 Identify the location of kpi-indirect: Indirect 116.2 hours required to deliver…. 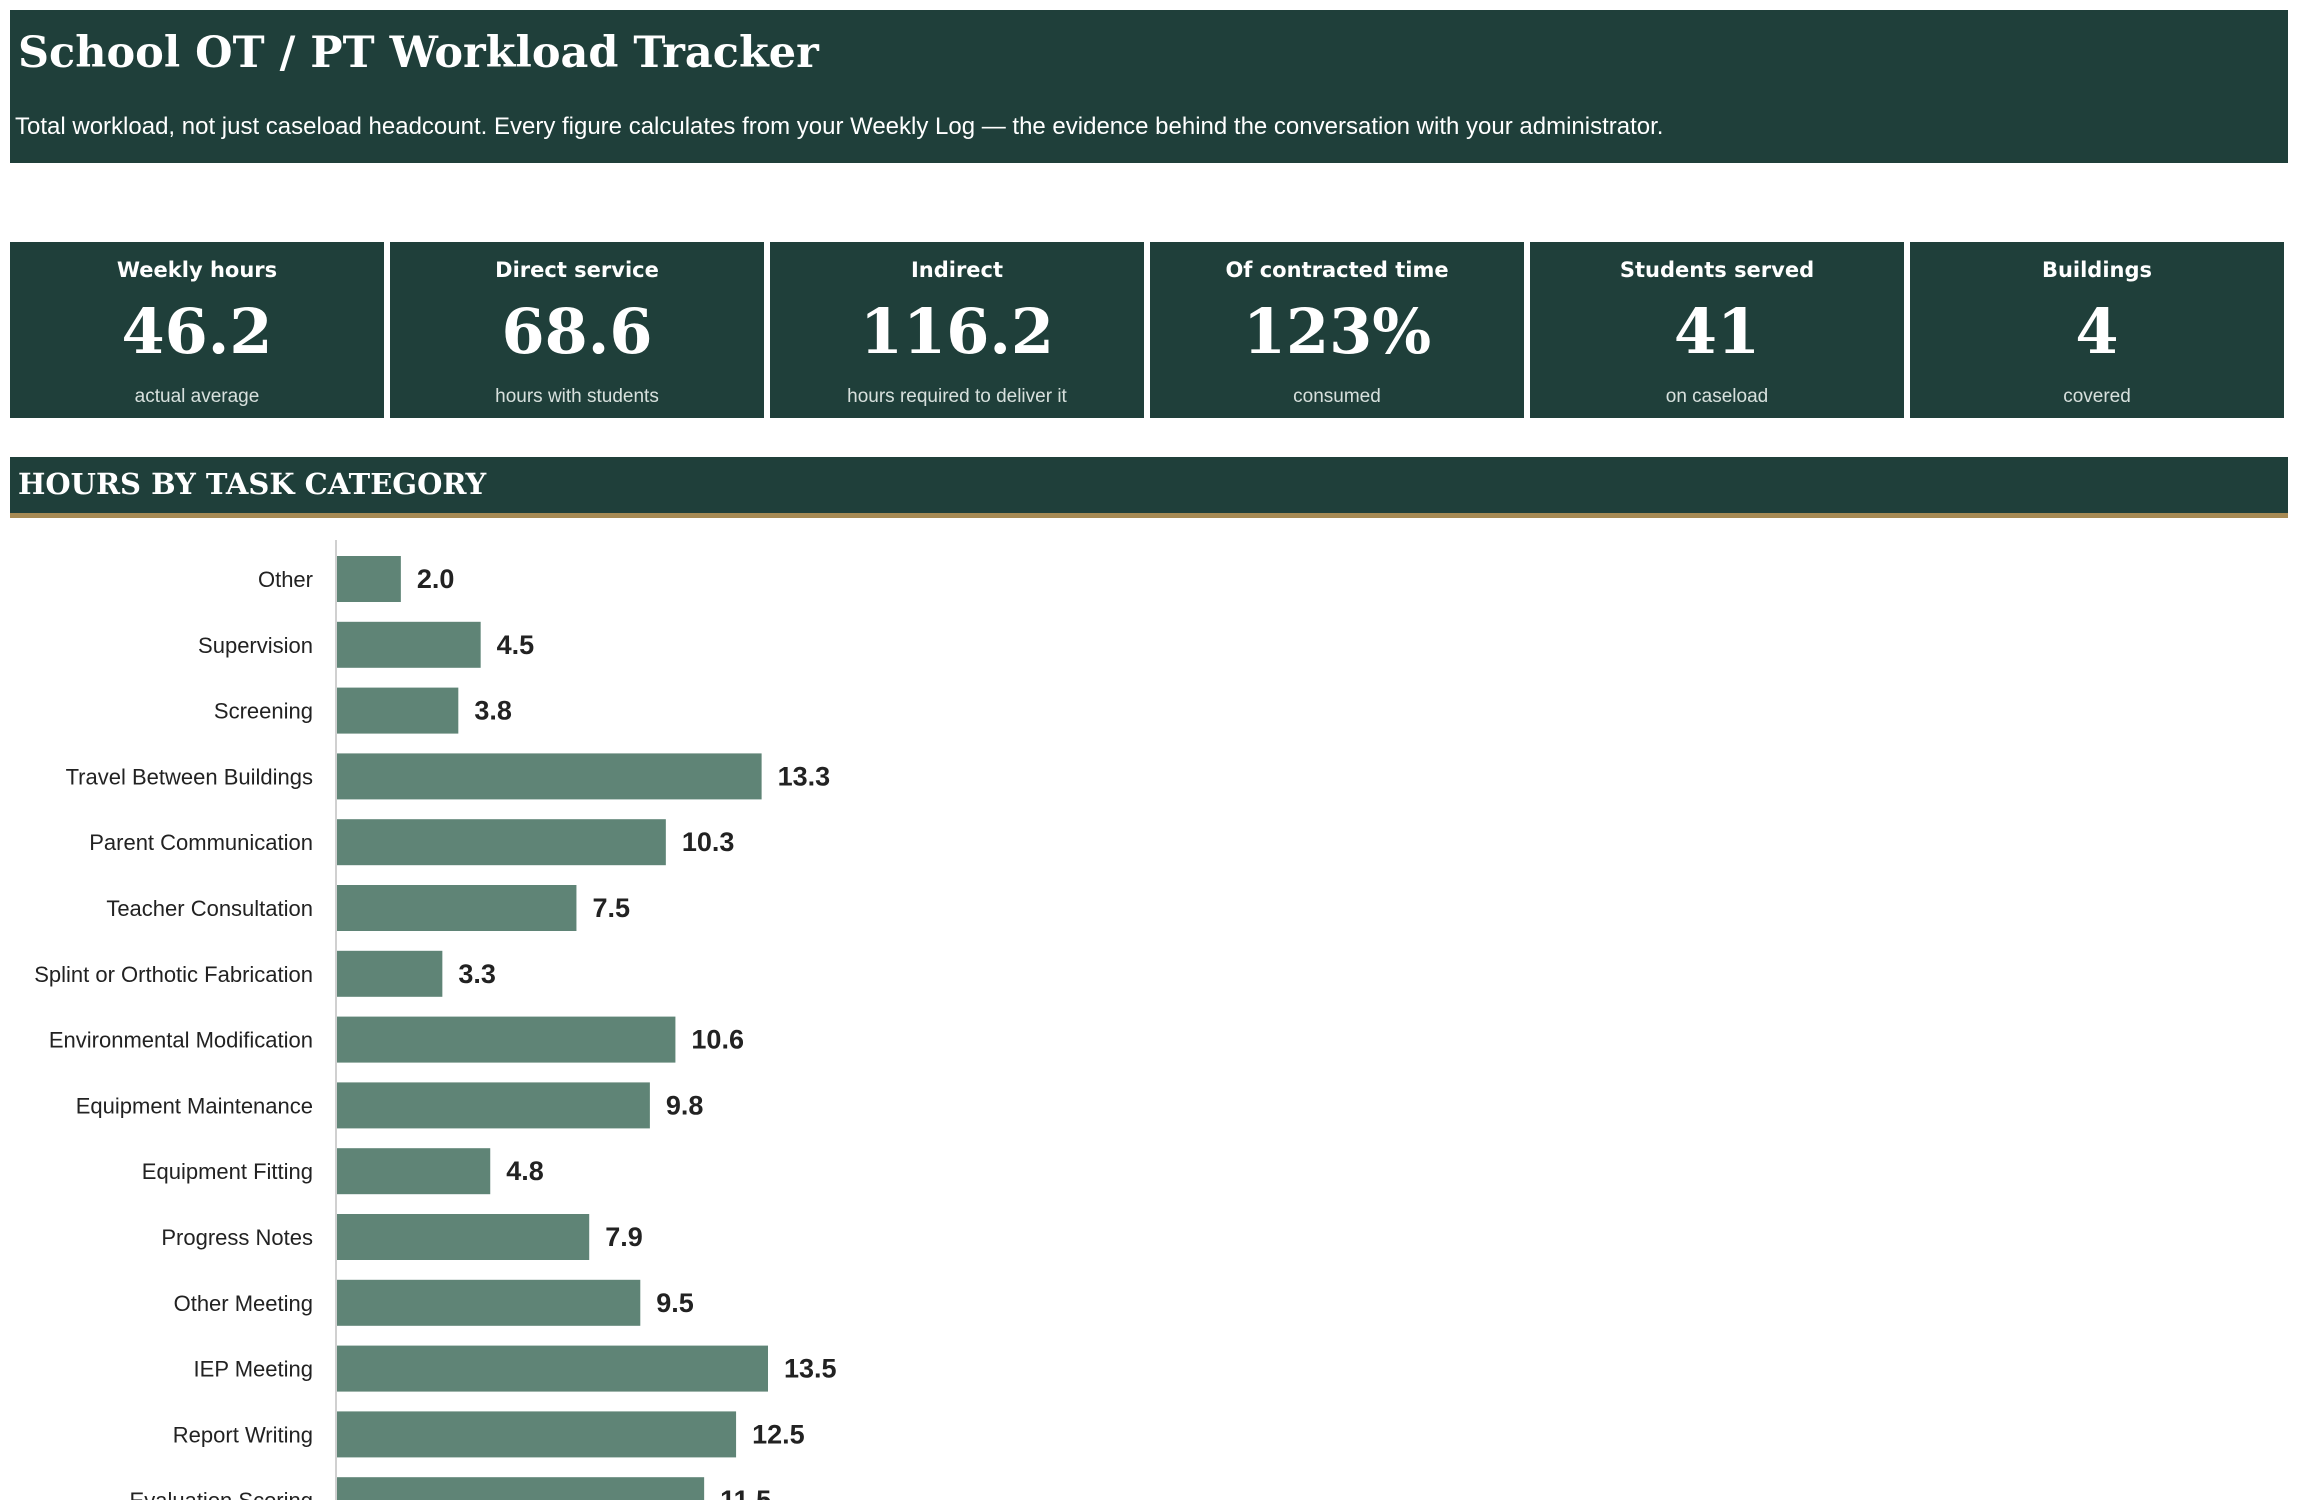
(957, 330).